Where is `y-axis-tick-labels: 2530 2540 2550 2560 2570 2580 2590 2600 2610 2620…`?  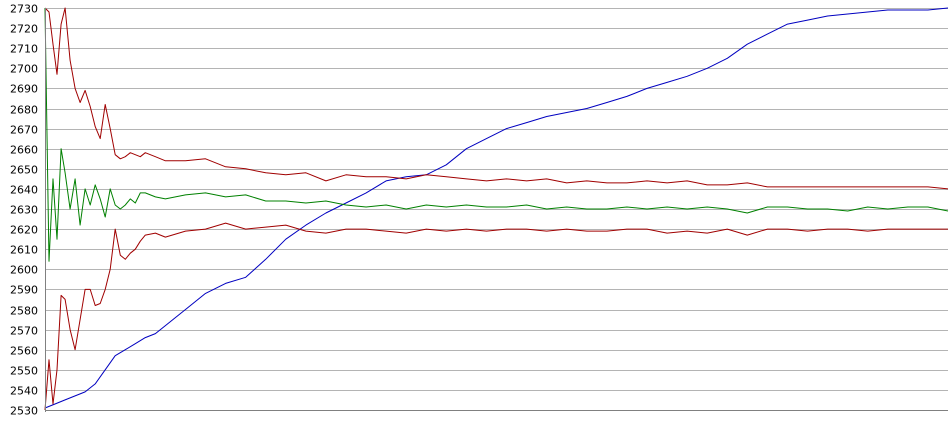 y-axis-tick-labels: 2530 2540 2550 2560 2570 2580 2590 2600 2610 2620… is located at coordinates (24, 210).